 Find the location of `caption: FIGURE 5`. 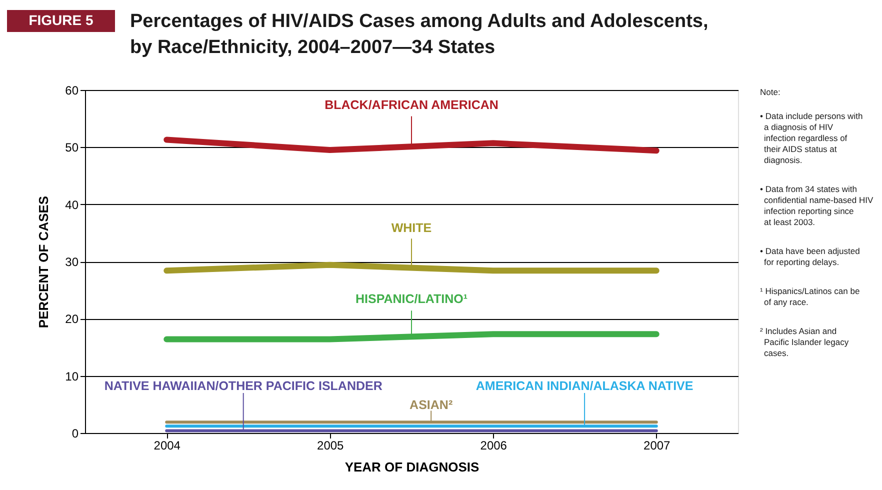

caption: FIGURE 5 is located at coordinates (61, 20).